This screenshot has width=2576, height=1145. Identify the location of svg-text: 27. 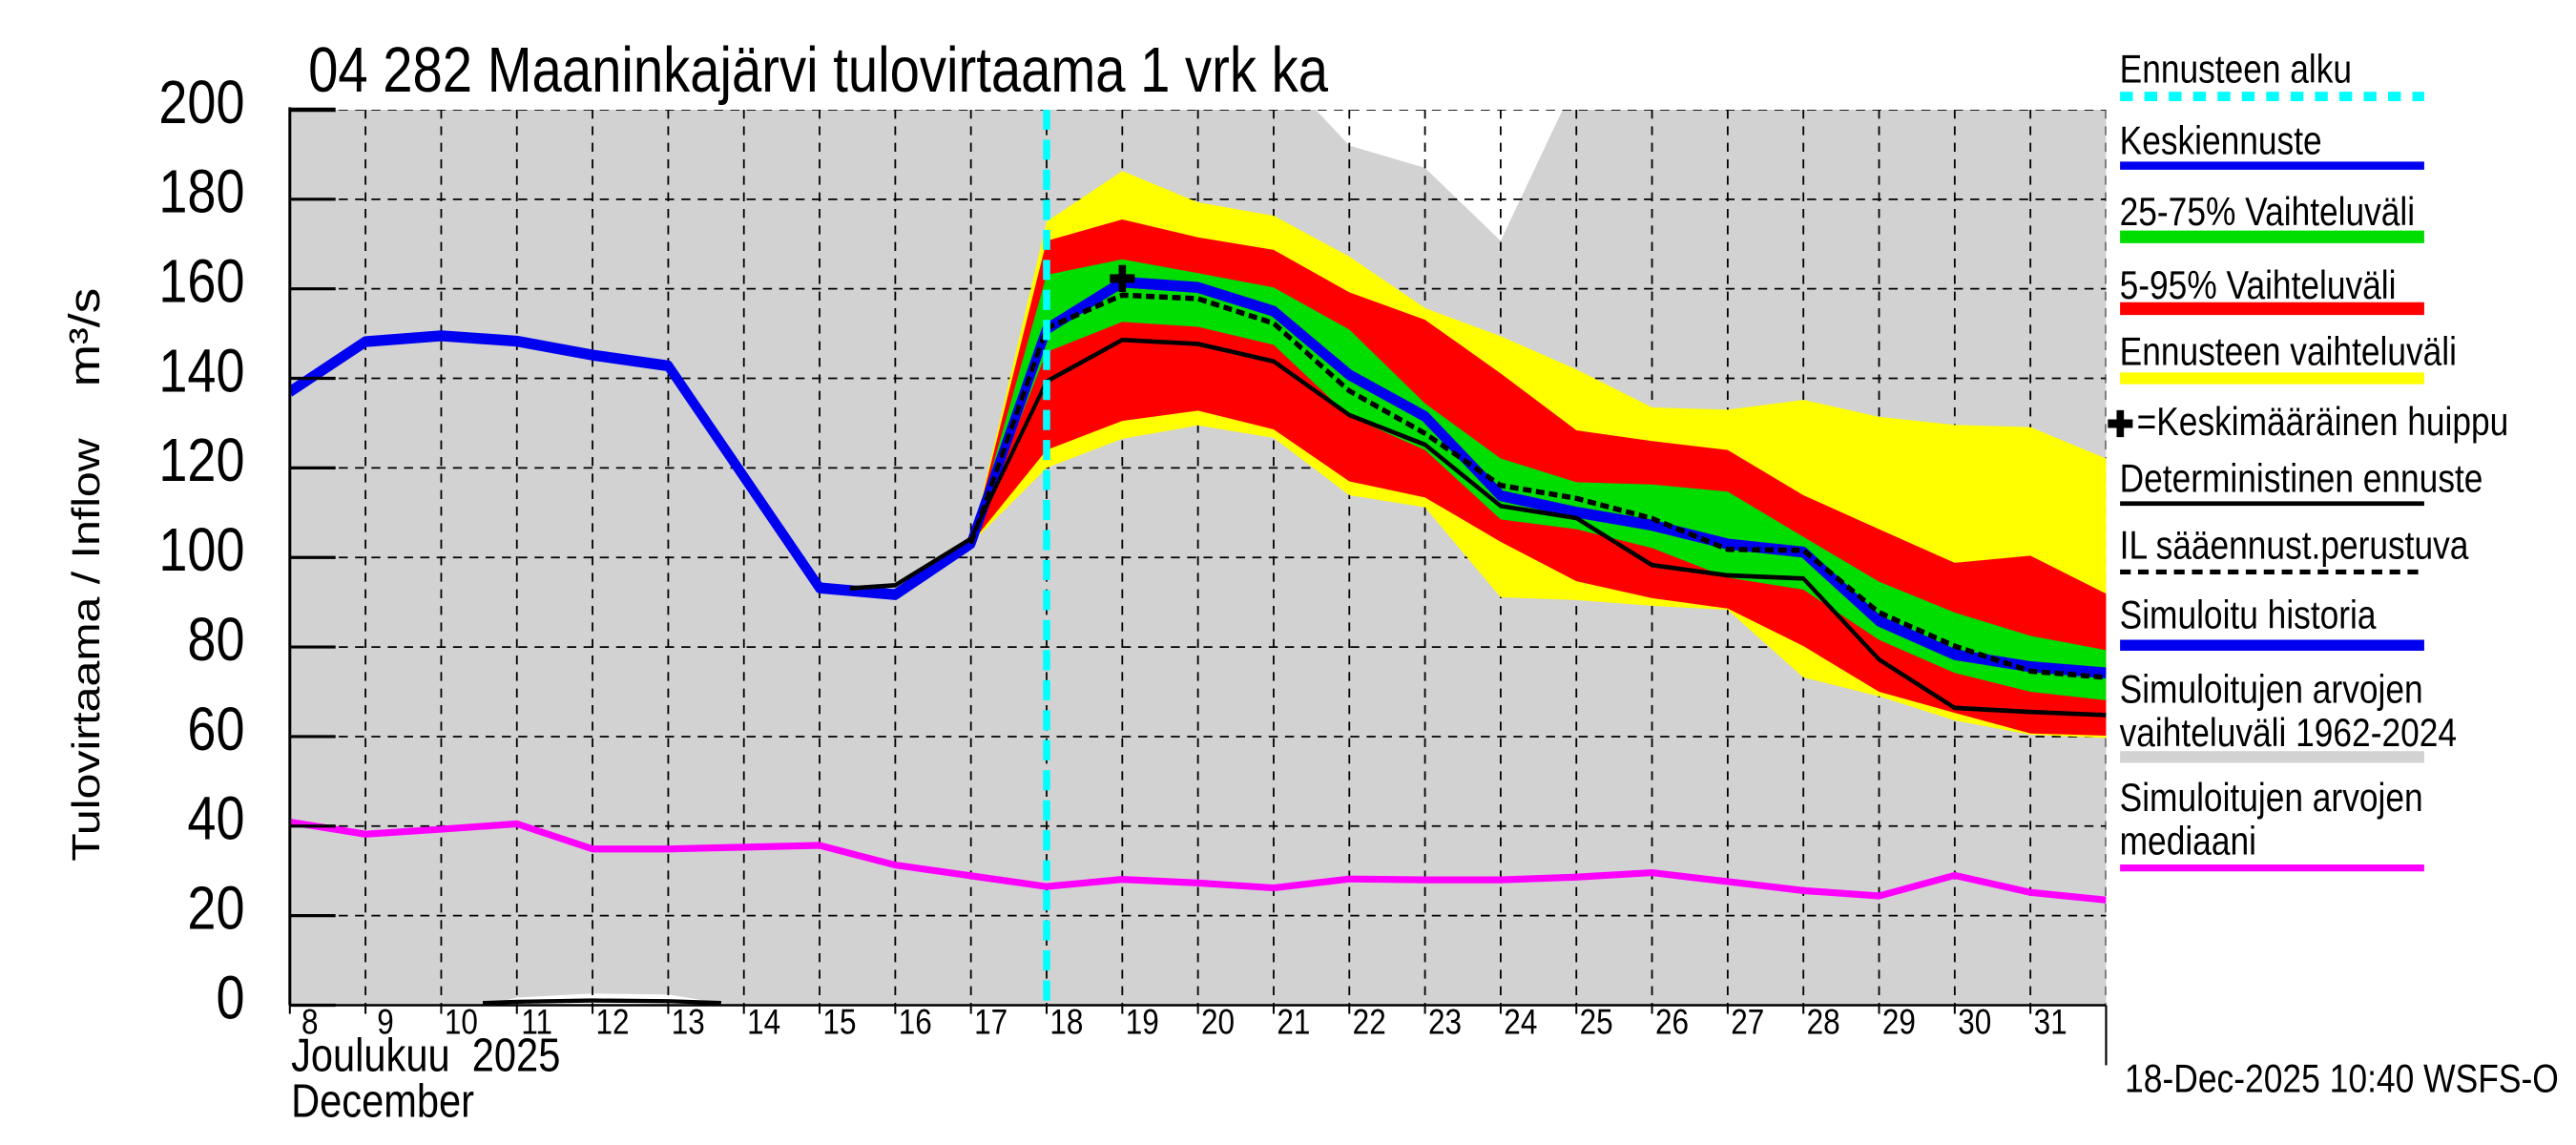
(1747, 1022).